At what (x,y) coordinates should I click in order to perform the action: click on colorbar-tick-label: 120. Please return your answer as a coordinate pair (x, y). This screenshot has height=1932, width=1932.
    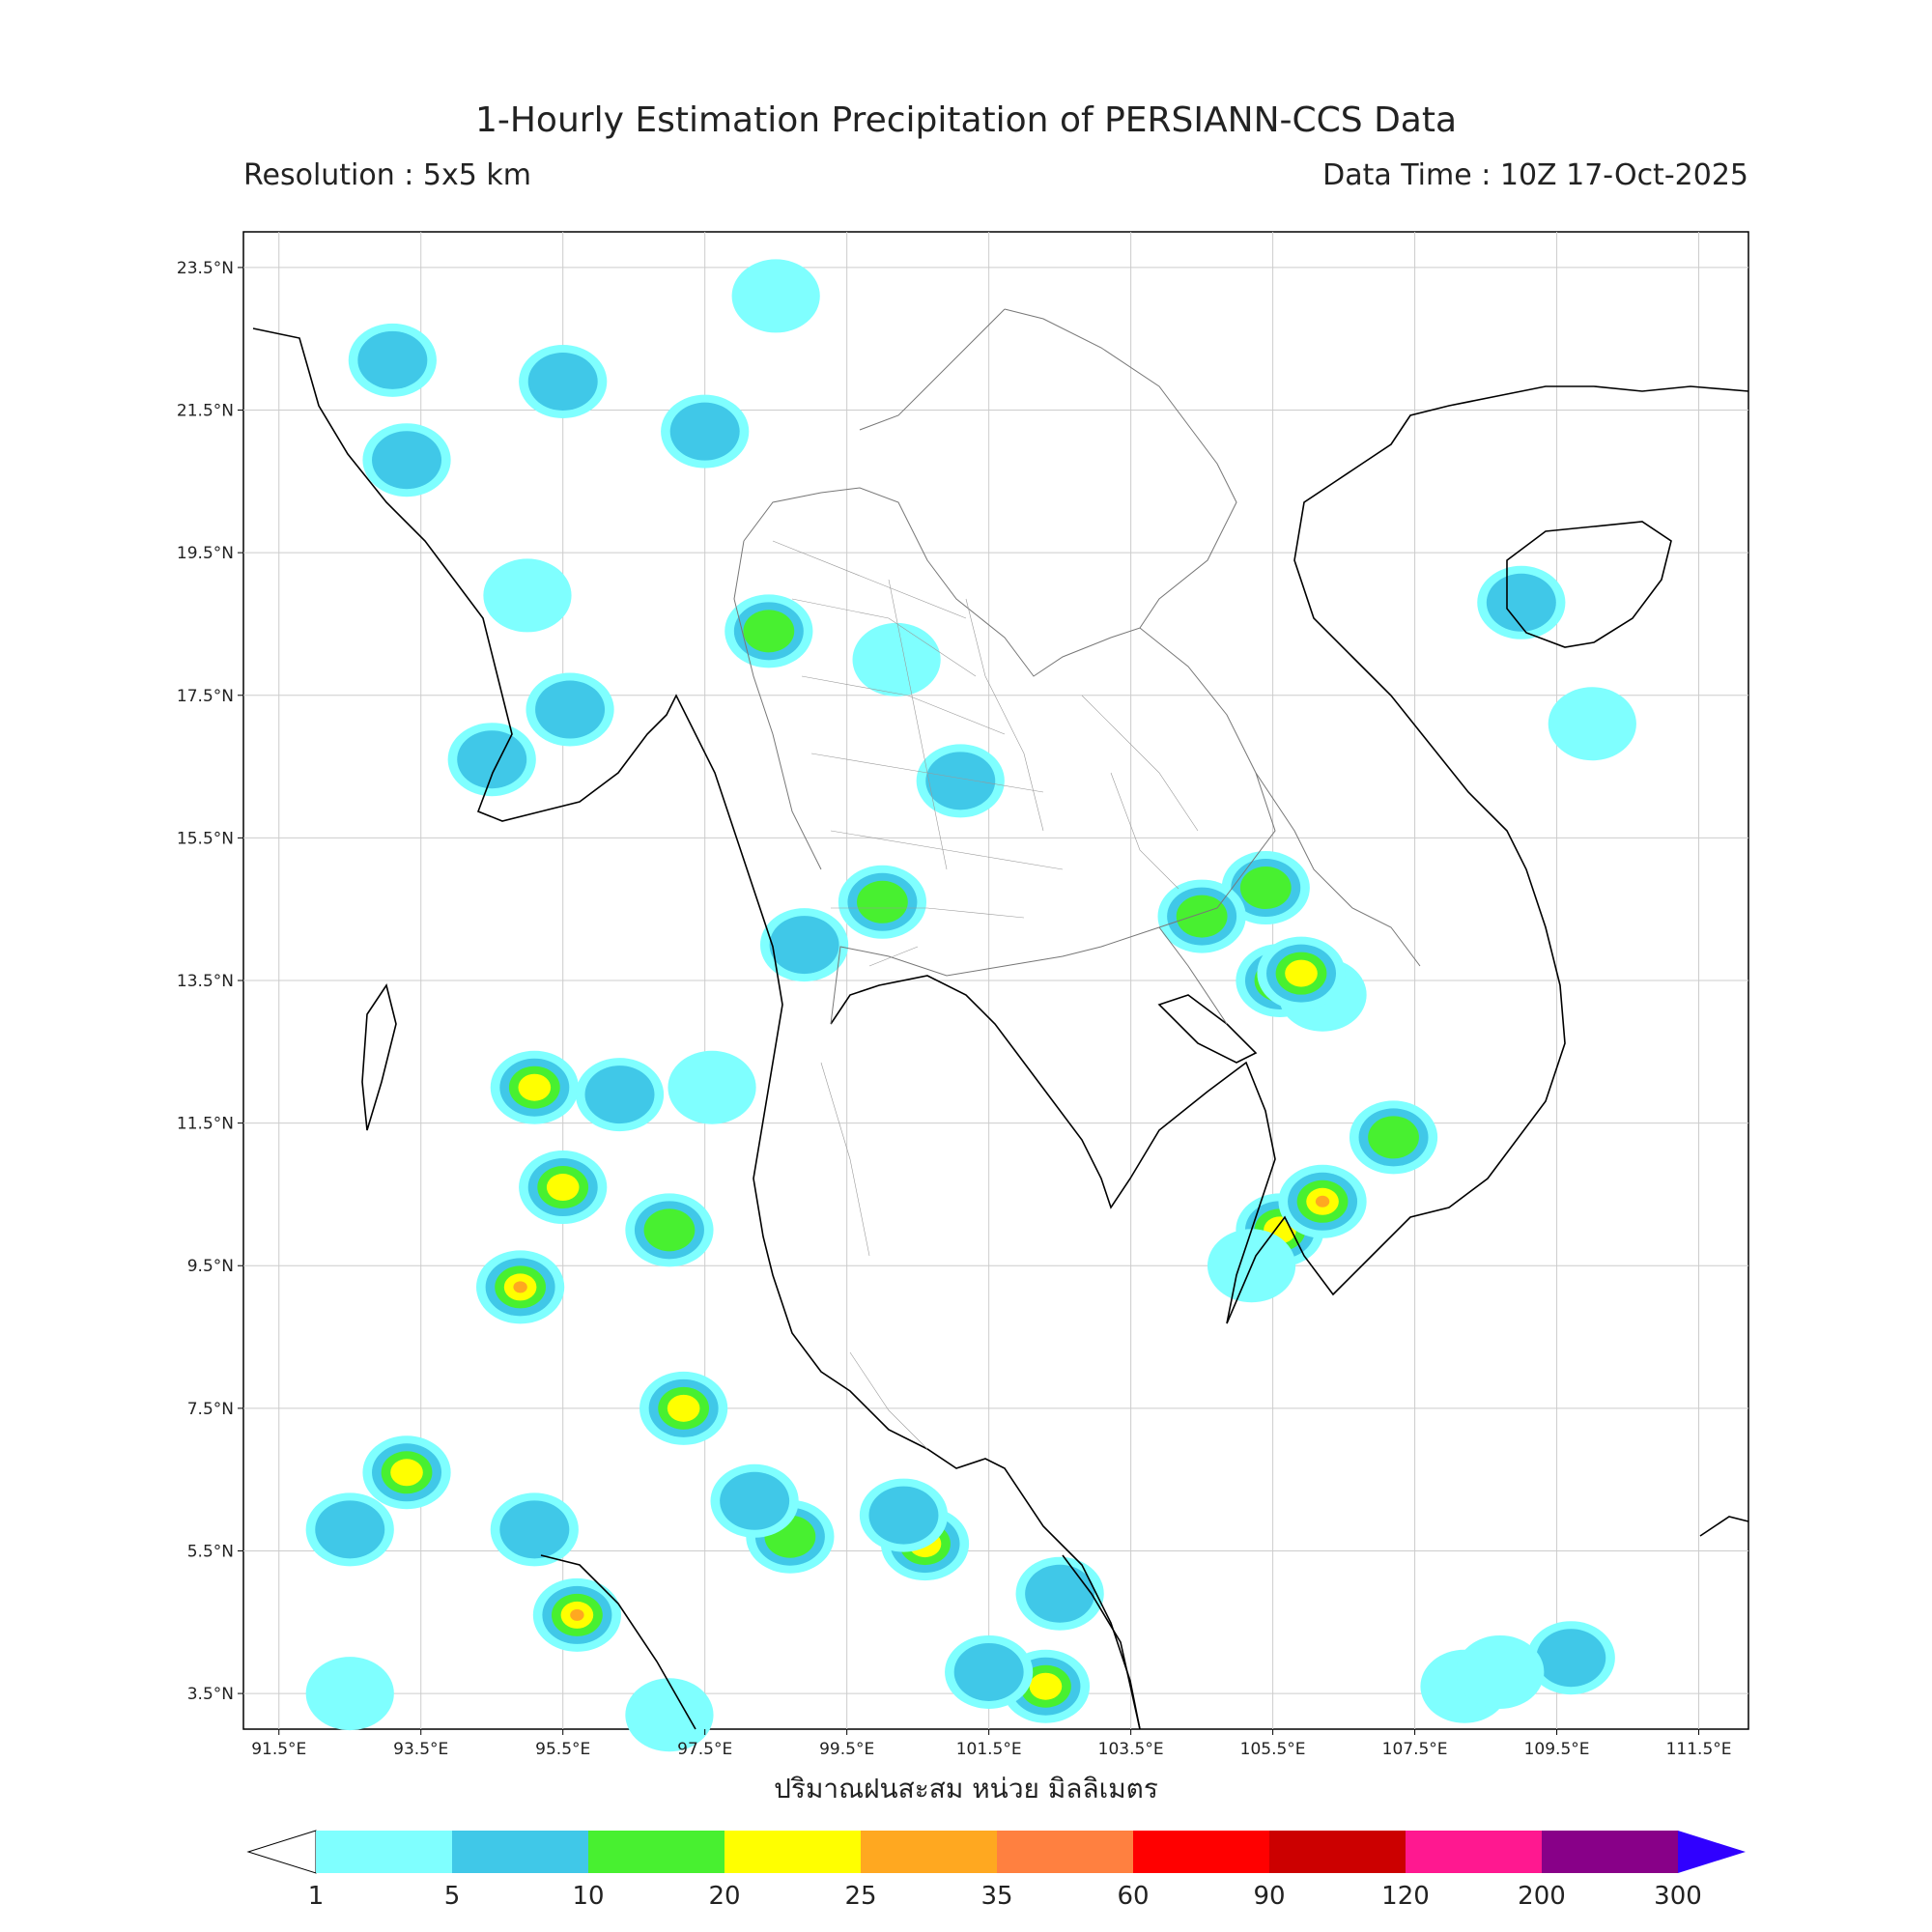
    Looking at the image, I should click on (1405, 1896).